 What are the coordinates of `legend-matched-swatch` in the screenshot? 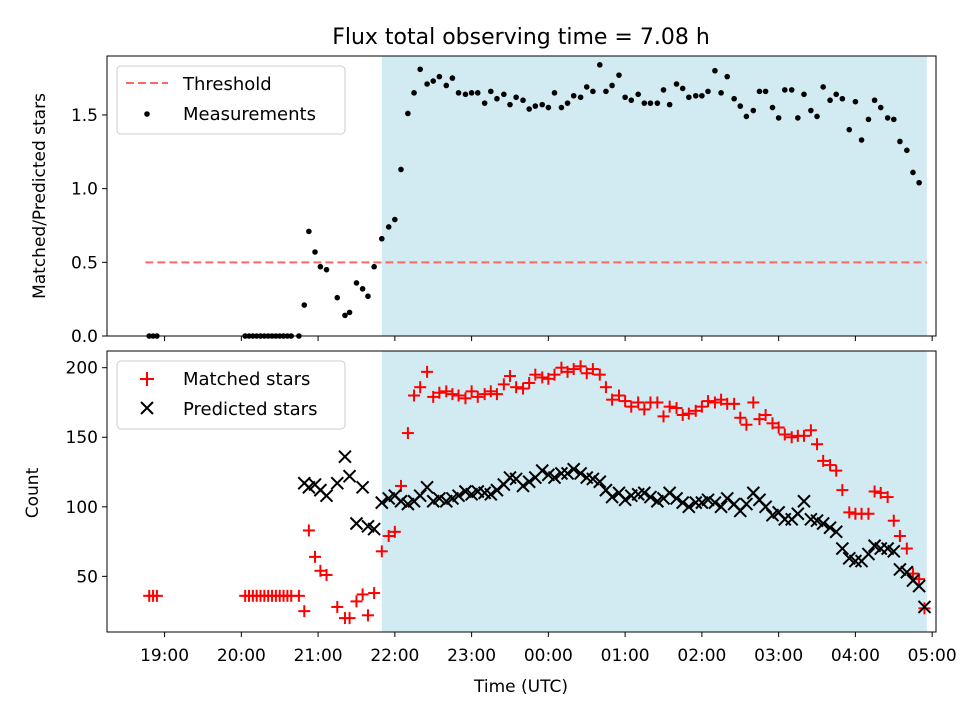 It's located at (147, 379).